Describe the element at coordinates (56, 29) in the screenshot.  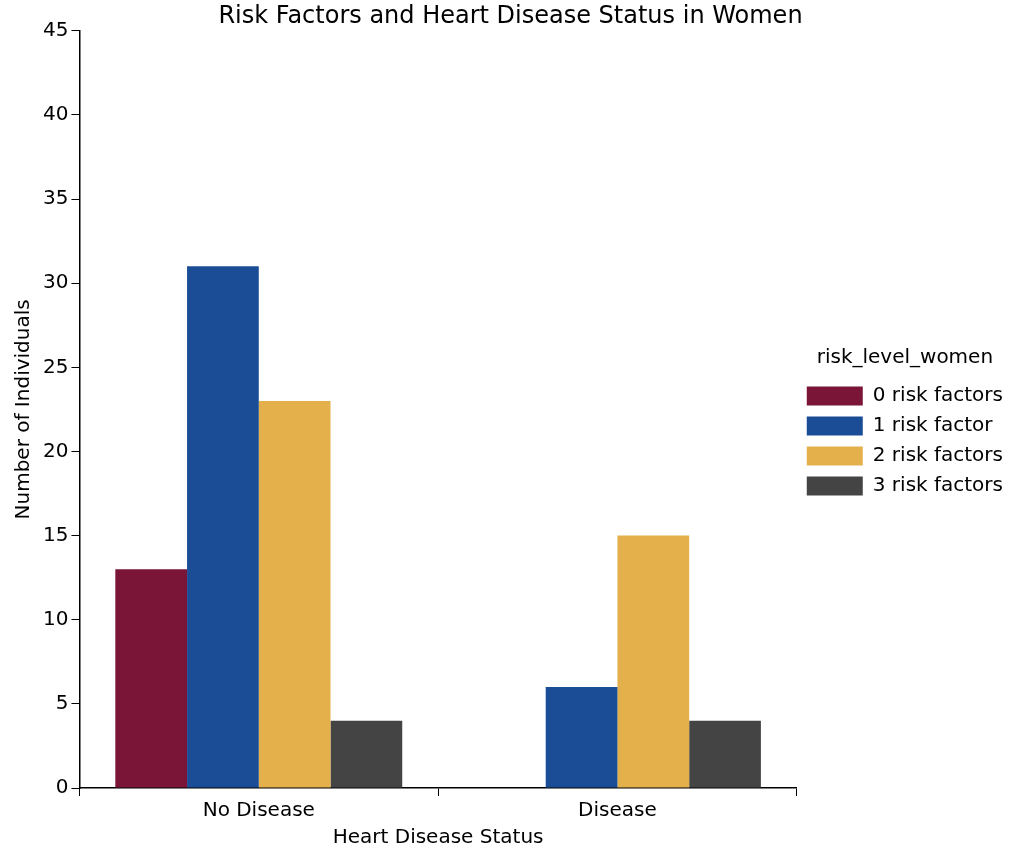
I see `y-tick-label: 45` at that location.